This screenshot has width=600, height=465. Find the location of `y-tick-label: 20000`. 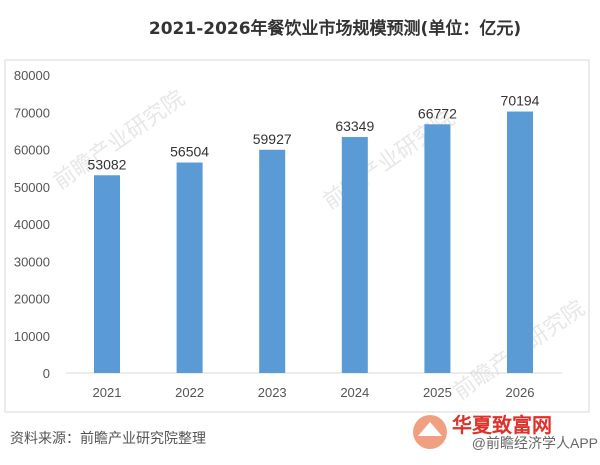

y-tick-label: 20000 is located at coordinates (32, 299).